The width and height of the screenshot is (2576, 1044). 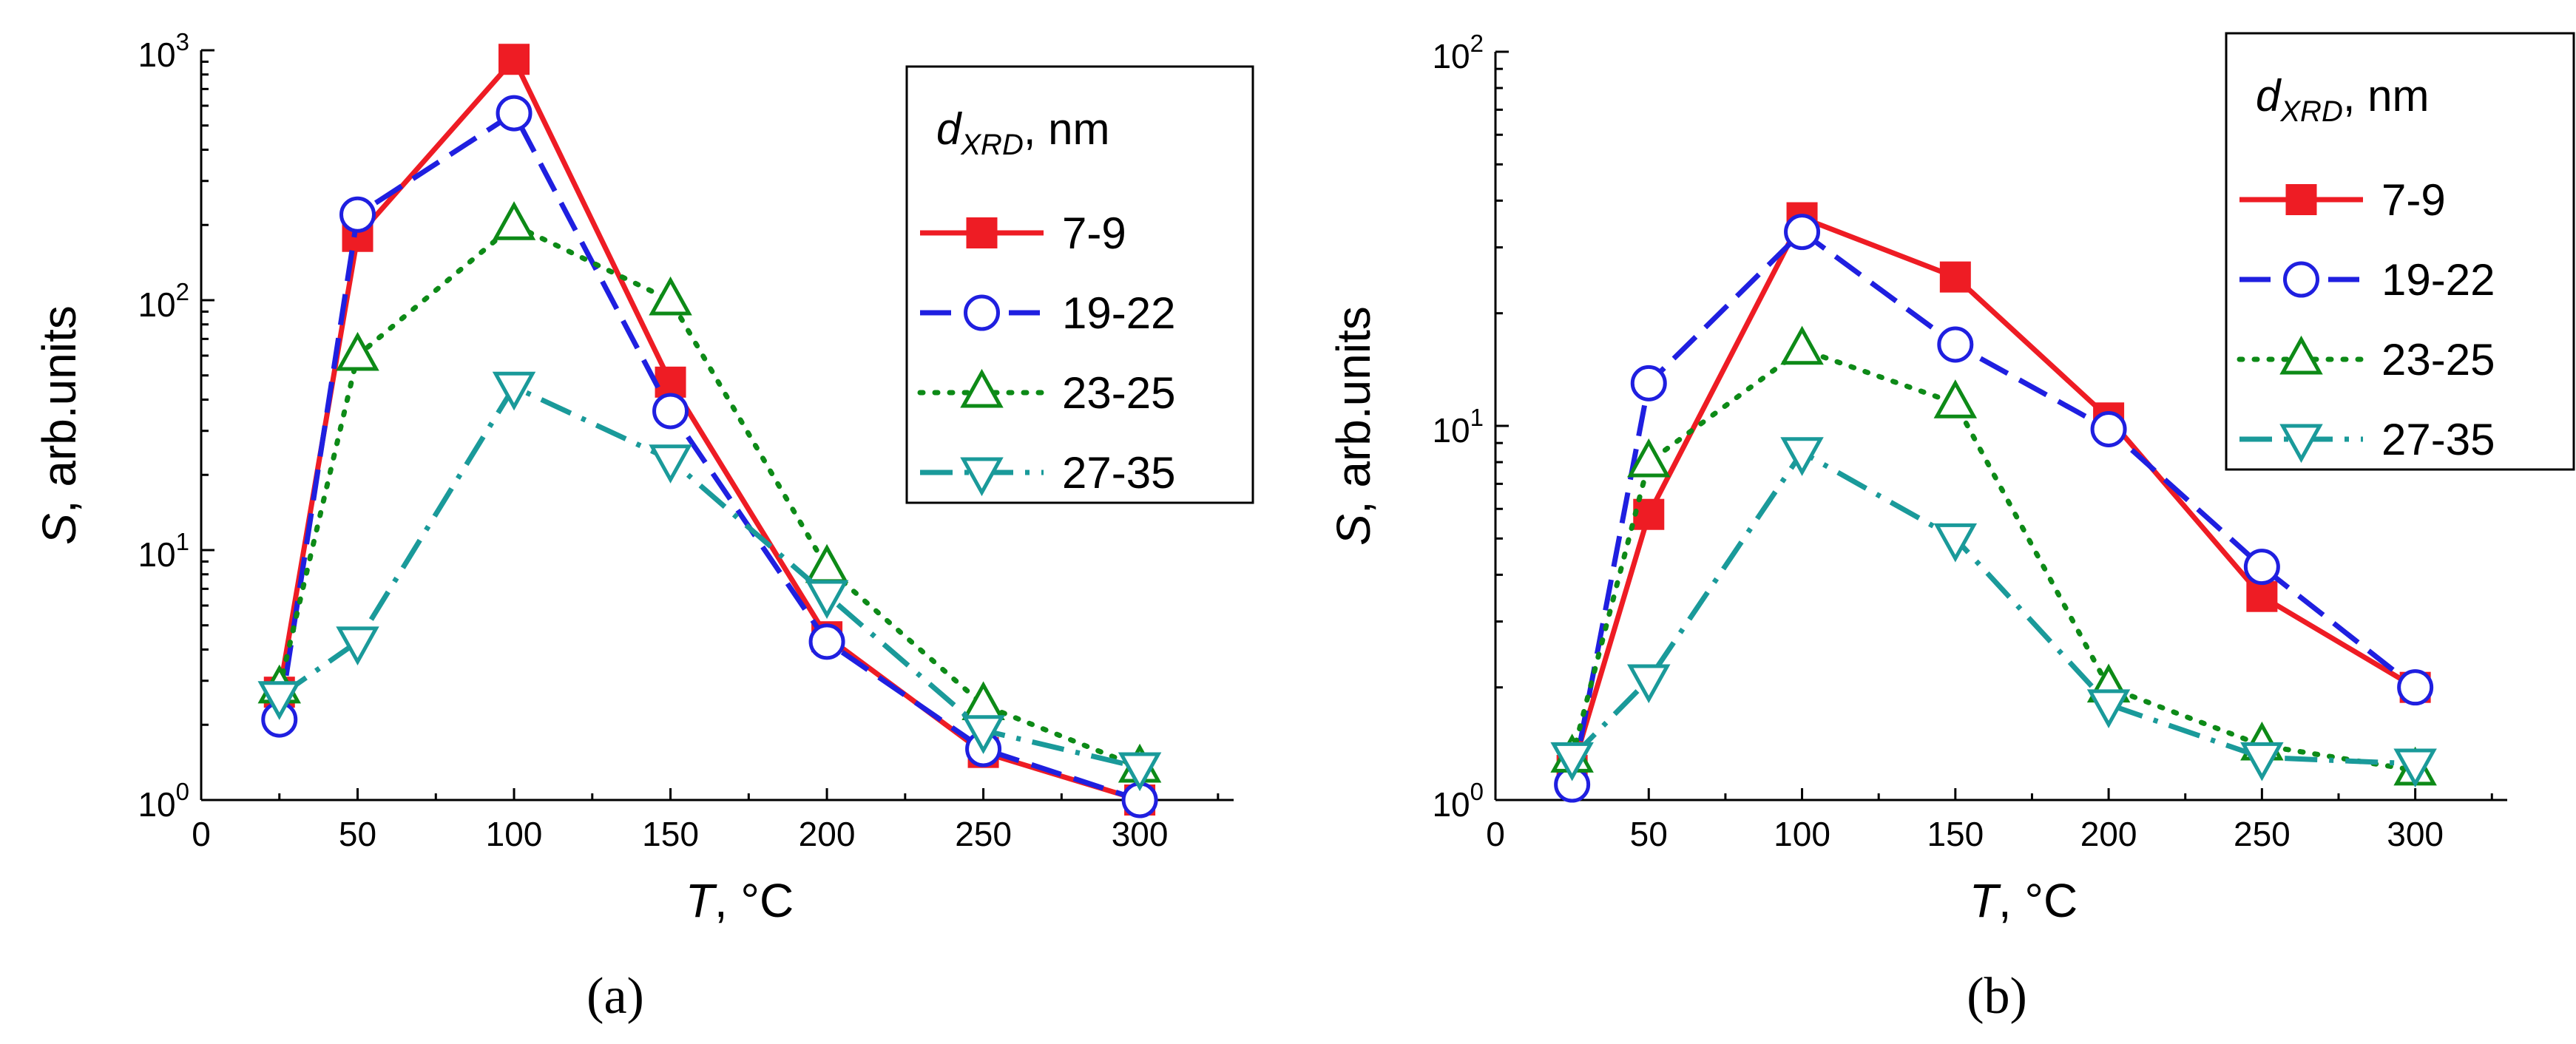 I want to click on legend-title-unit: , nm, so click(x=2386, y=96).